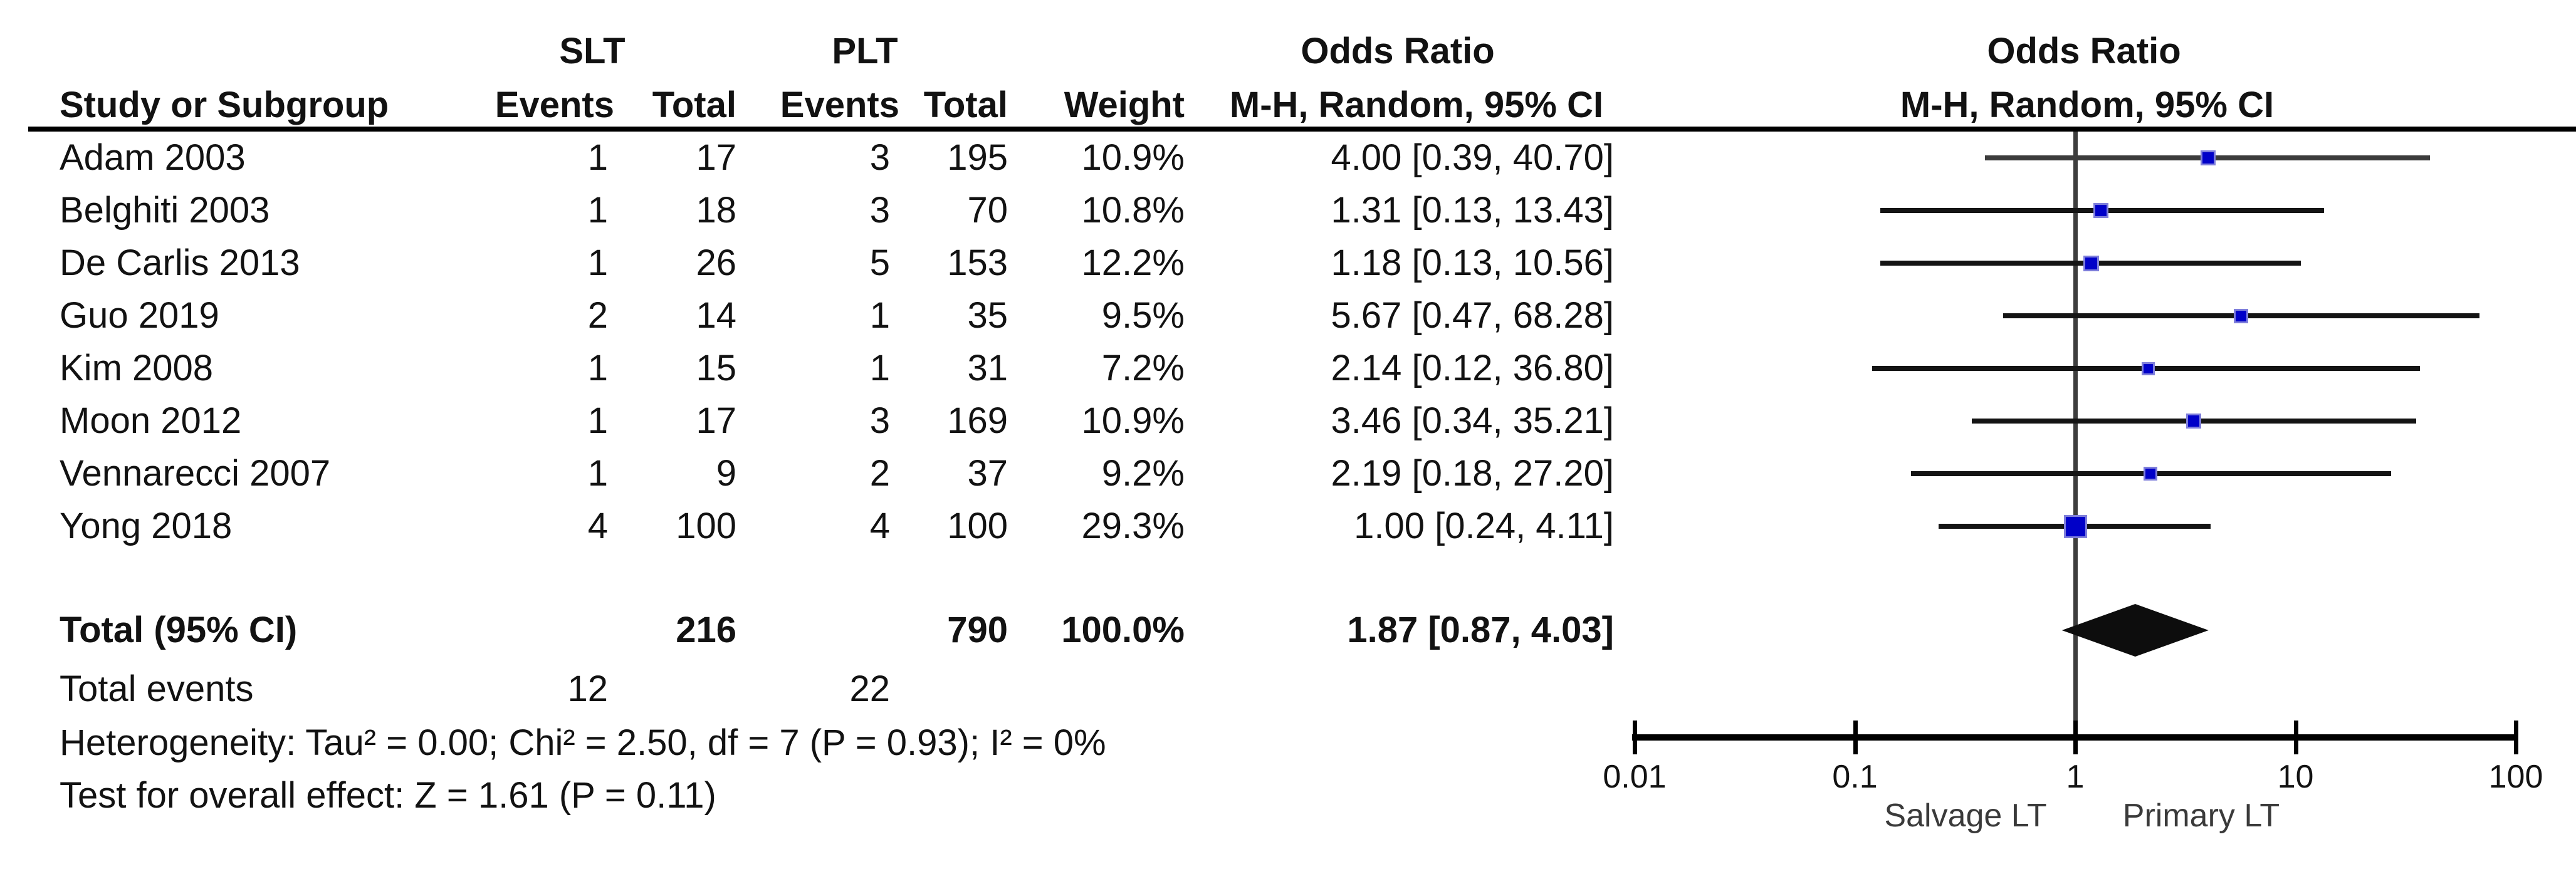  Describe the element at coordinates (1143, 315) in the screenshot. I see `weight-value: 9.5%` at that location.